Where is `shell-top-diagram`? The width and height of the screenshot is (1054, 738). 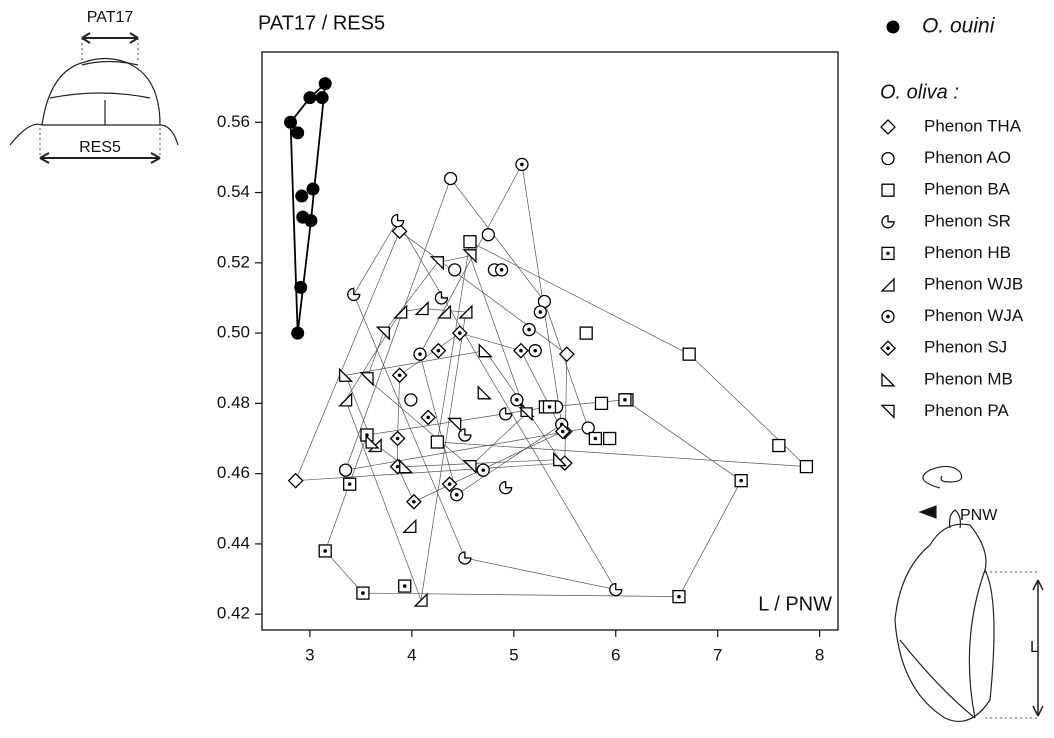
shell-top-diagram is located at coordinates (94, 98).